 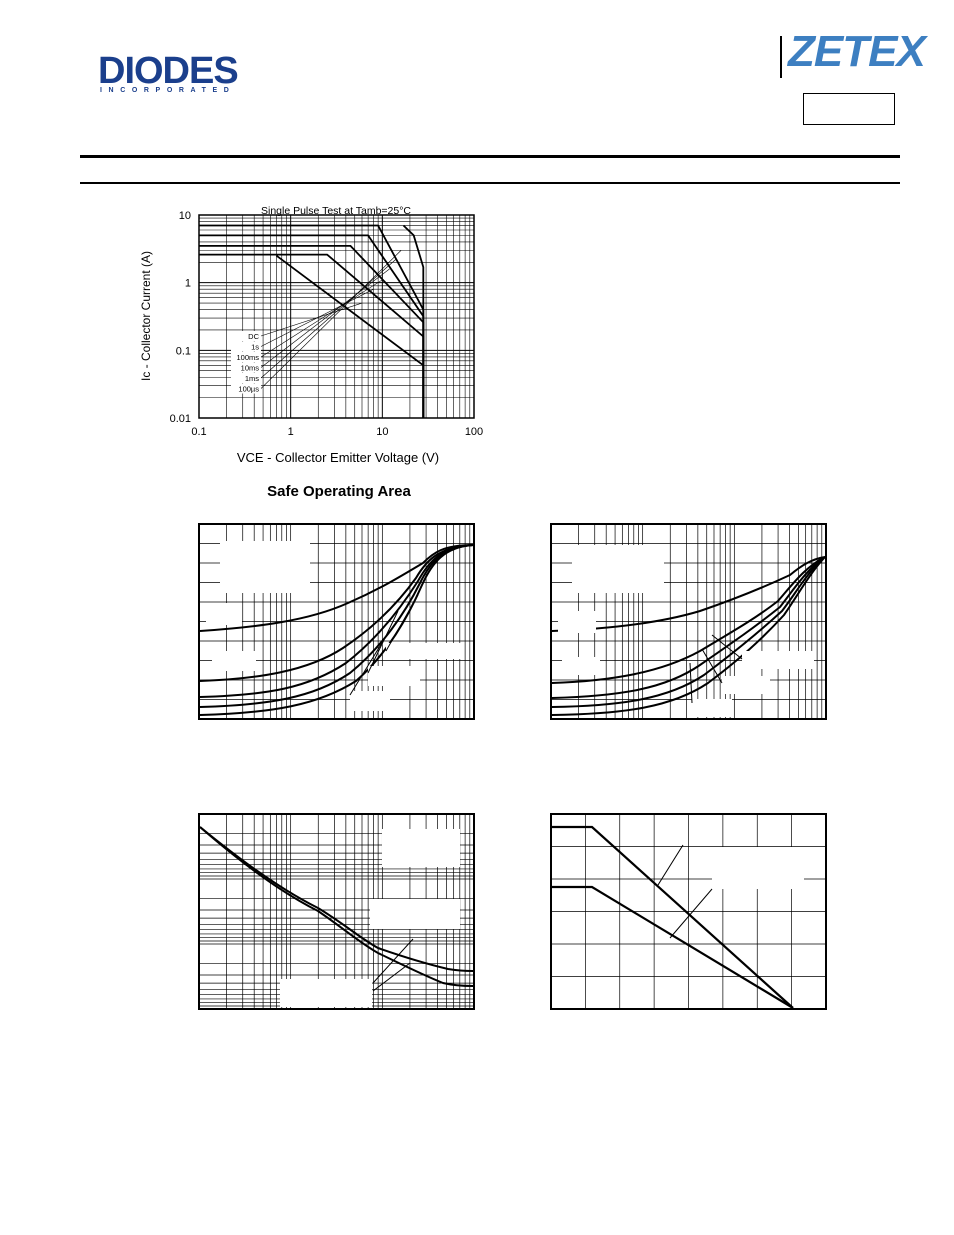 I want to click on header-rule-top, so click(x=490, y=156).